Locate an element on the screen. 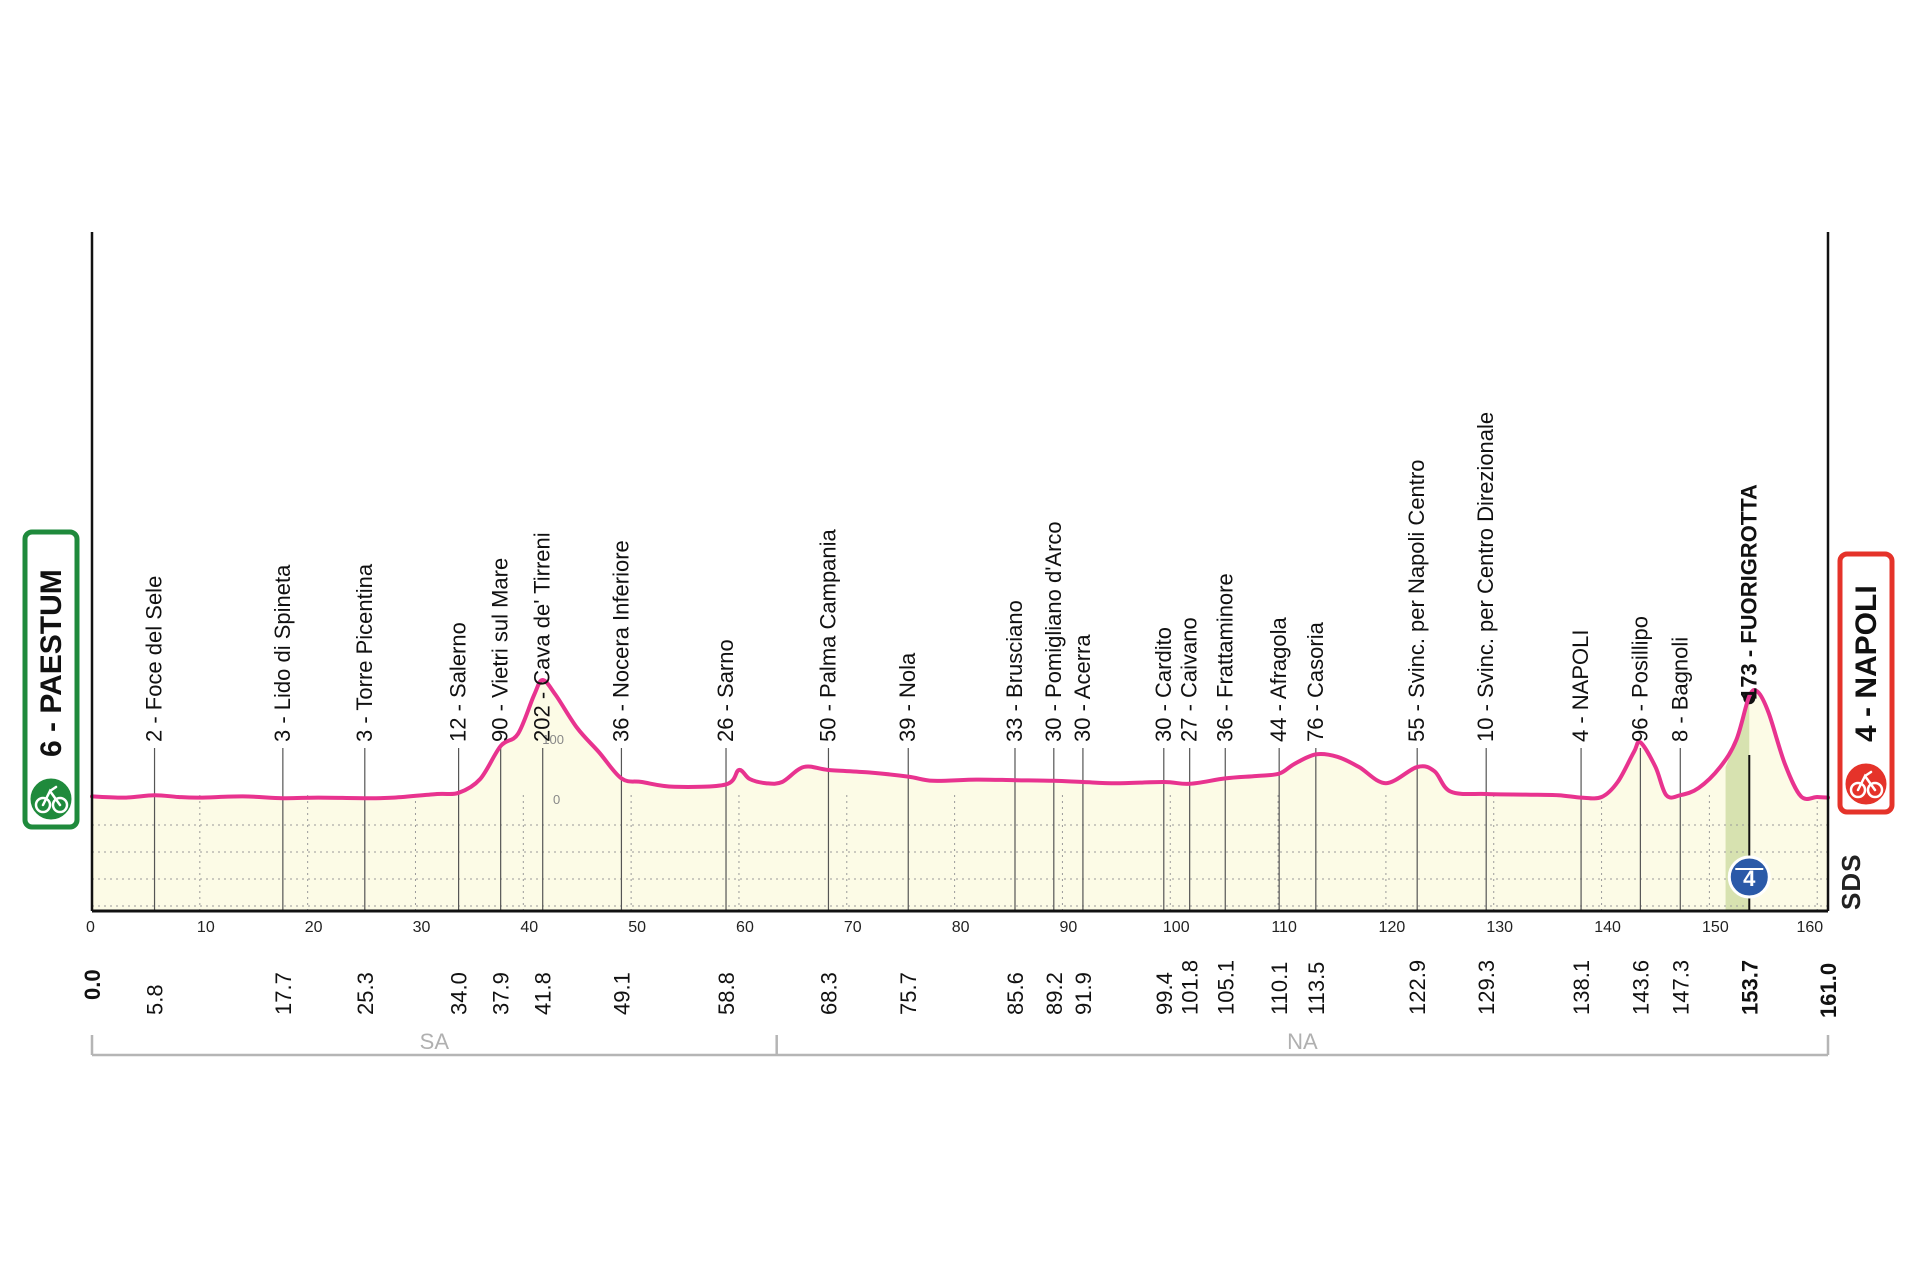  profile-line-layer is located at coordinates (960, 739).